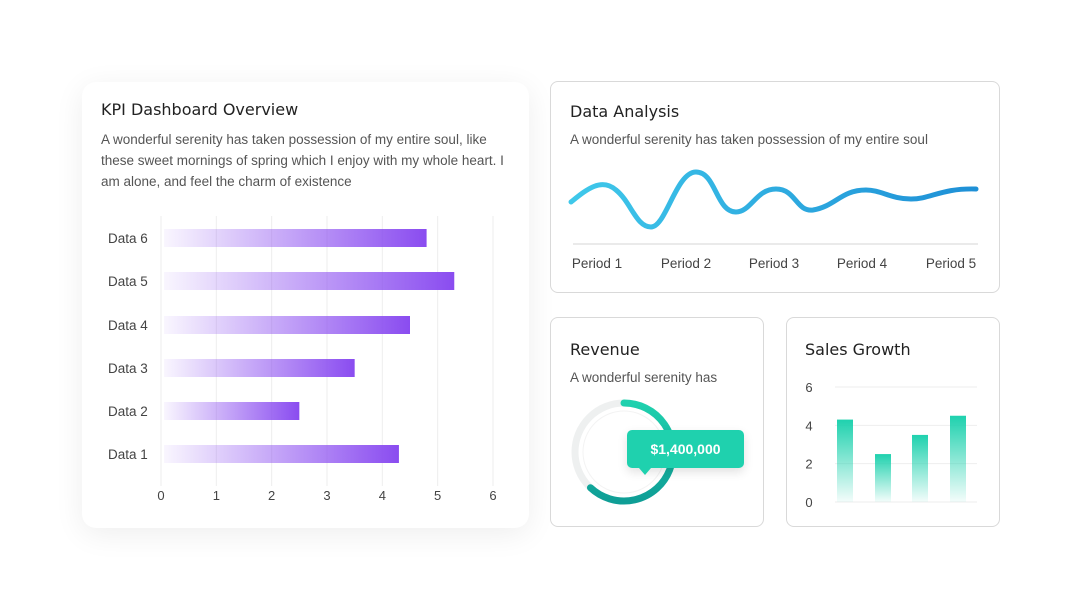  I want to click on sales-y-tick: 4, so click(808, 425).